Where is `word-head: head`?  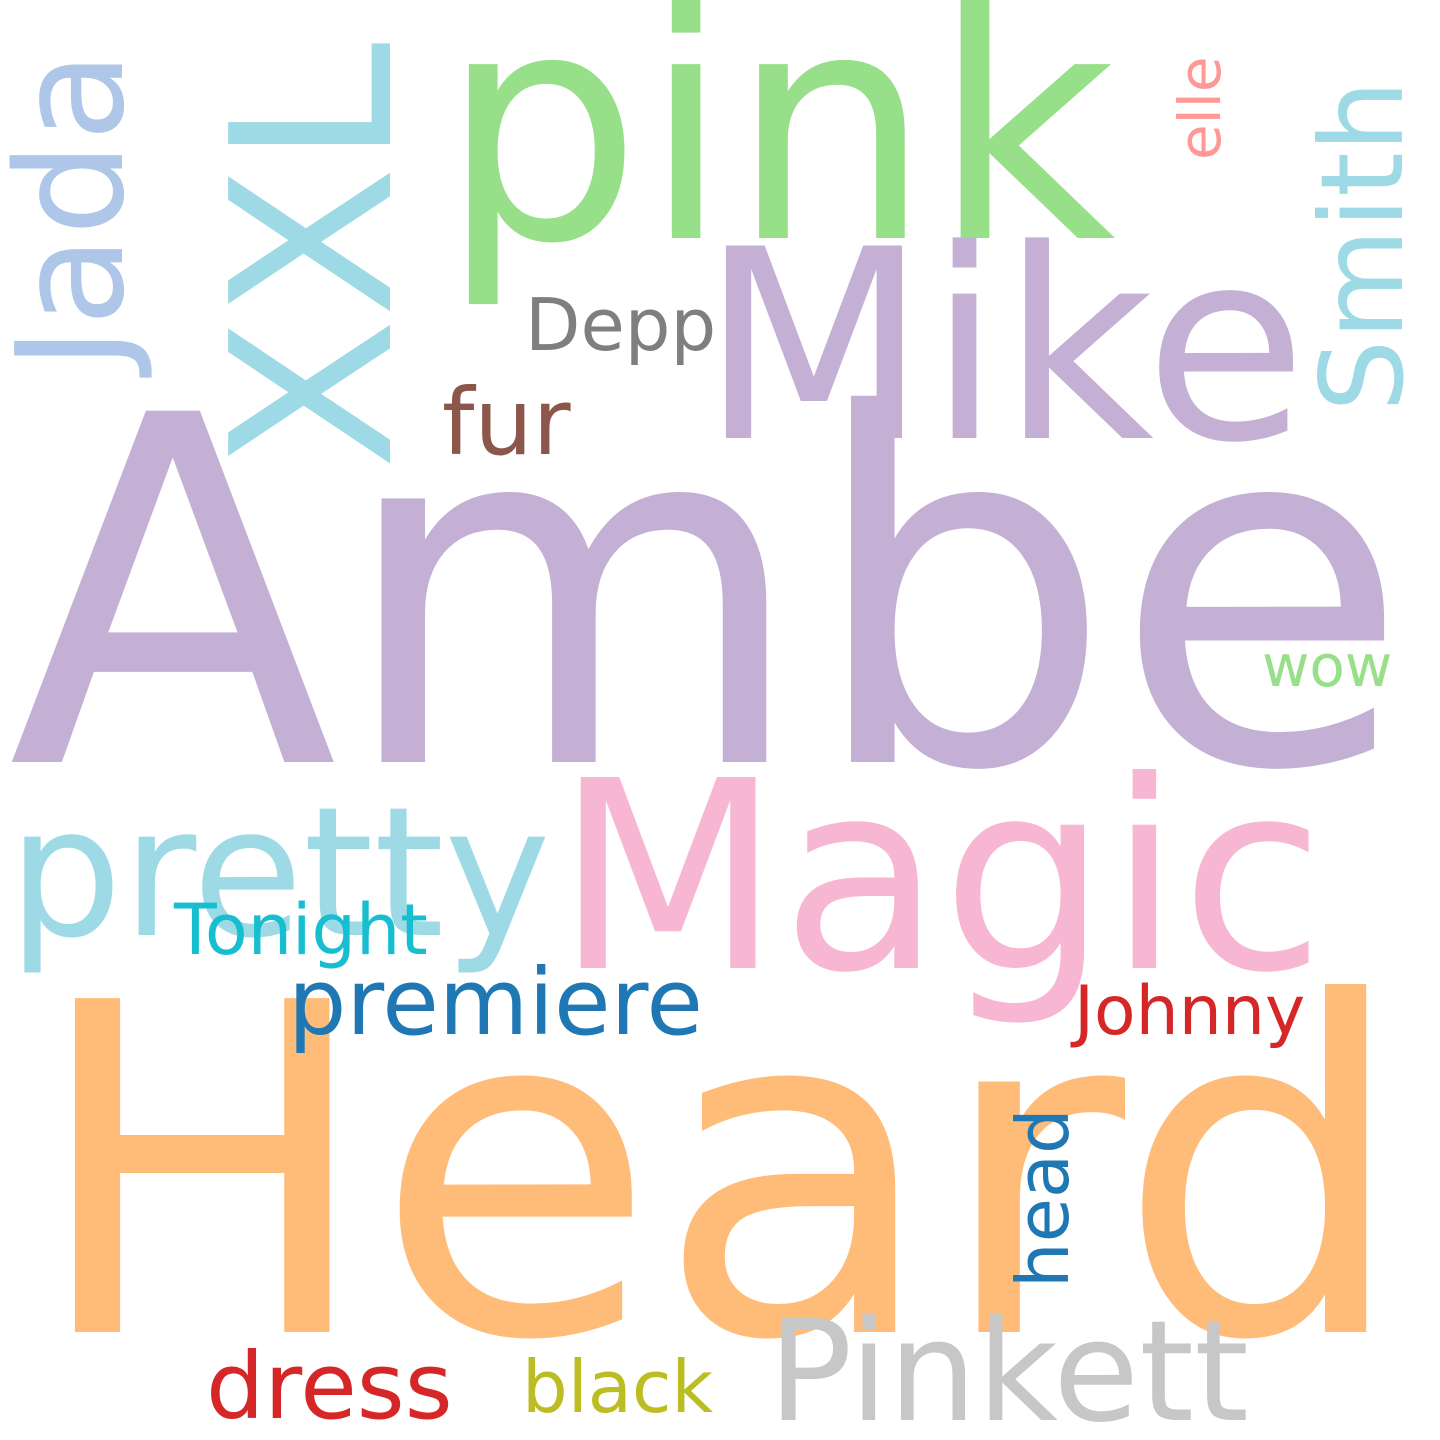
word-head: head is located at coordinates (1043, 1198).